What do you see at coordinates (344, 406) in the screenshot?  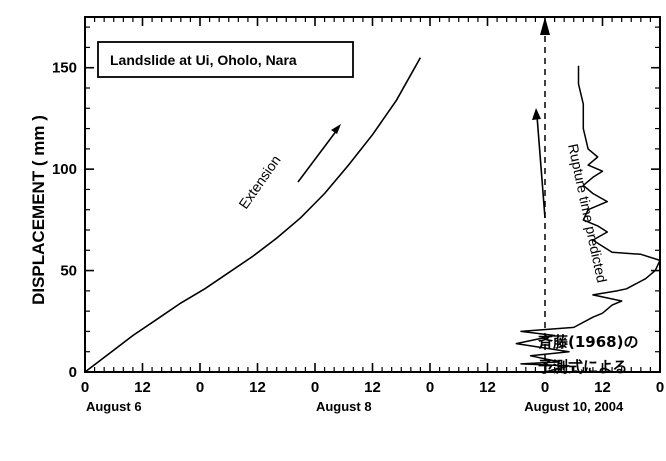 I see `x-date-label: August 8` at bounding box center [344, 406].